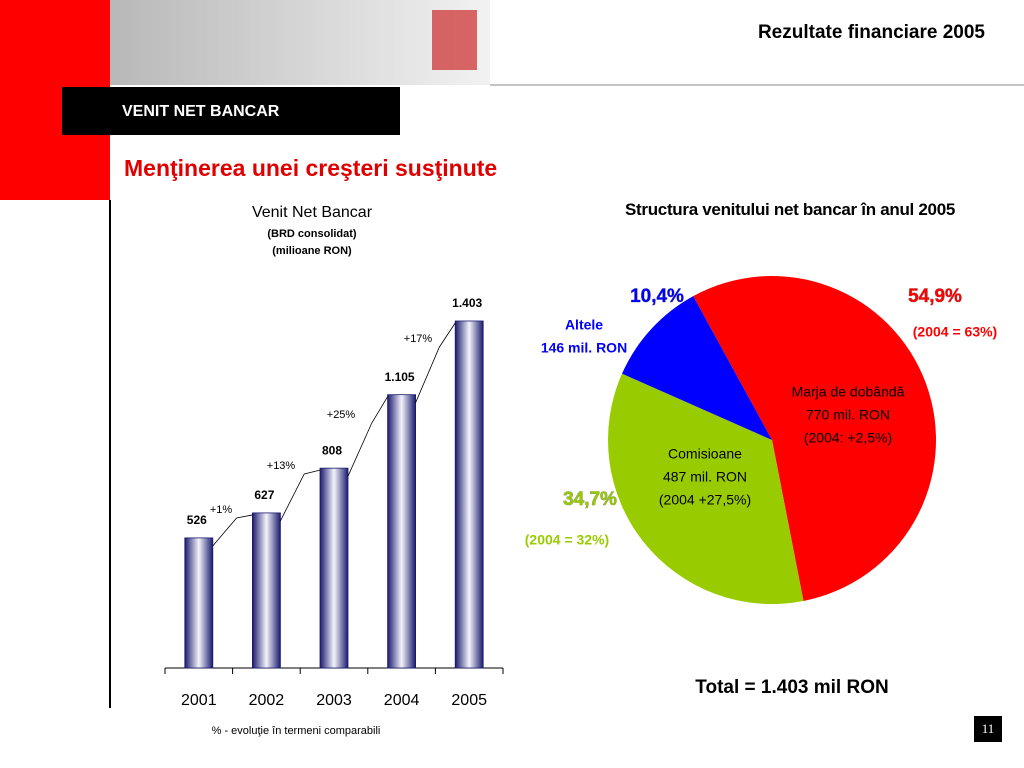  I want to click on growth-label: +17%, so click(418, 339).